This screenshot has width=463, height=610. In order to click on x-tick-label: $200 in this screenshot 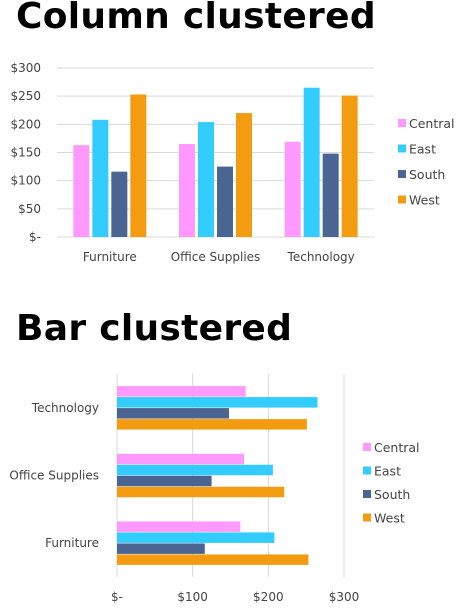, I will do `click(268, 597)`.